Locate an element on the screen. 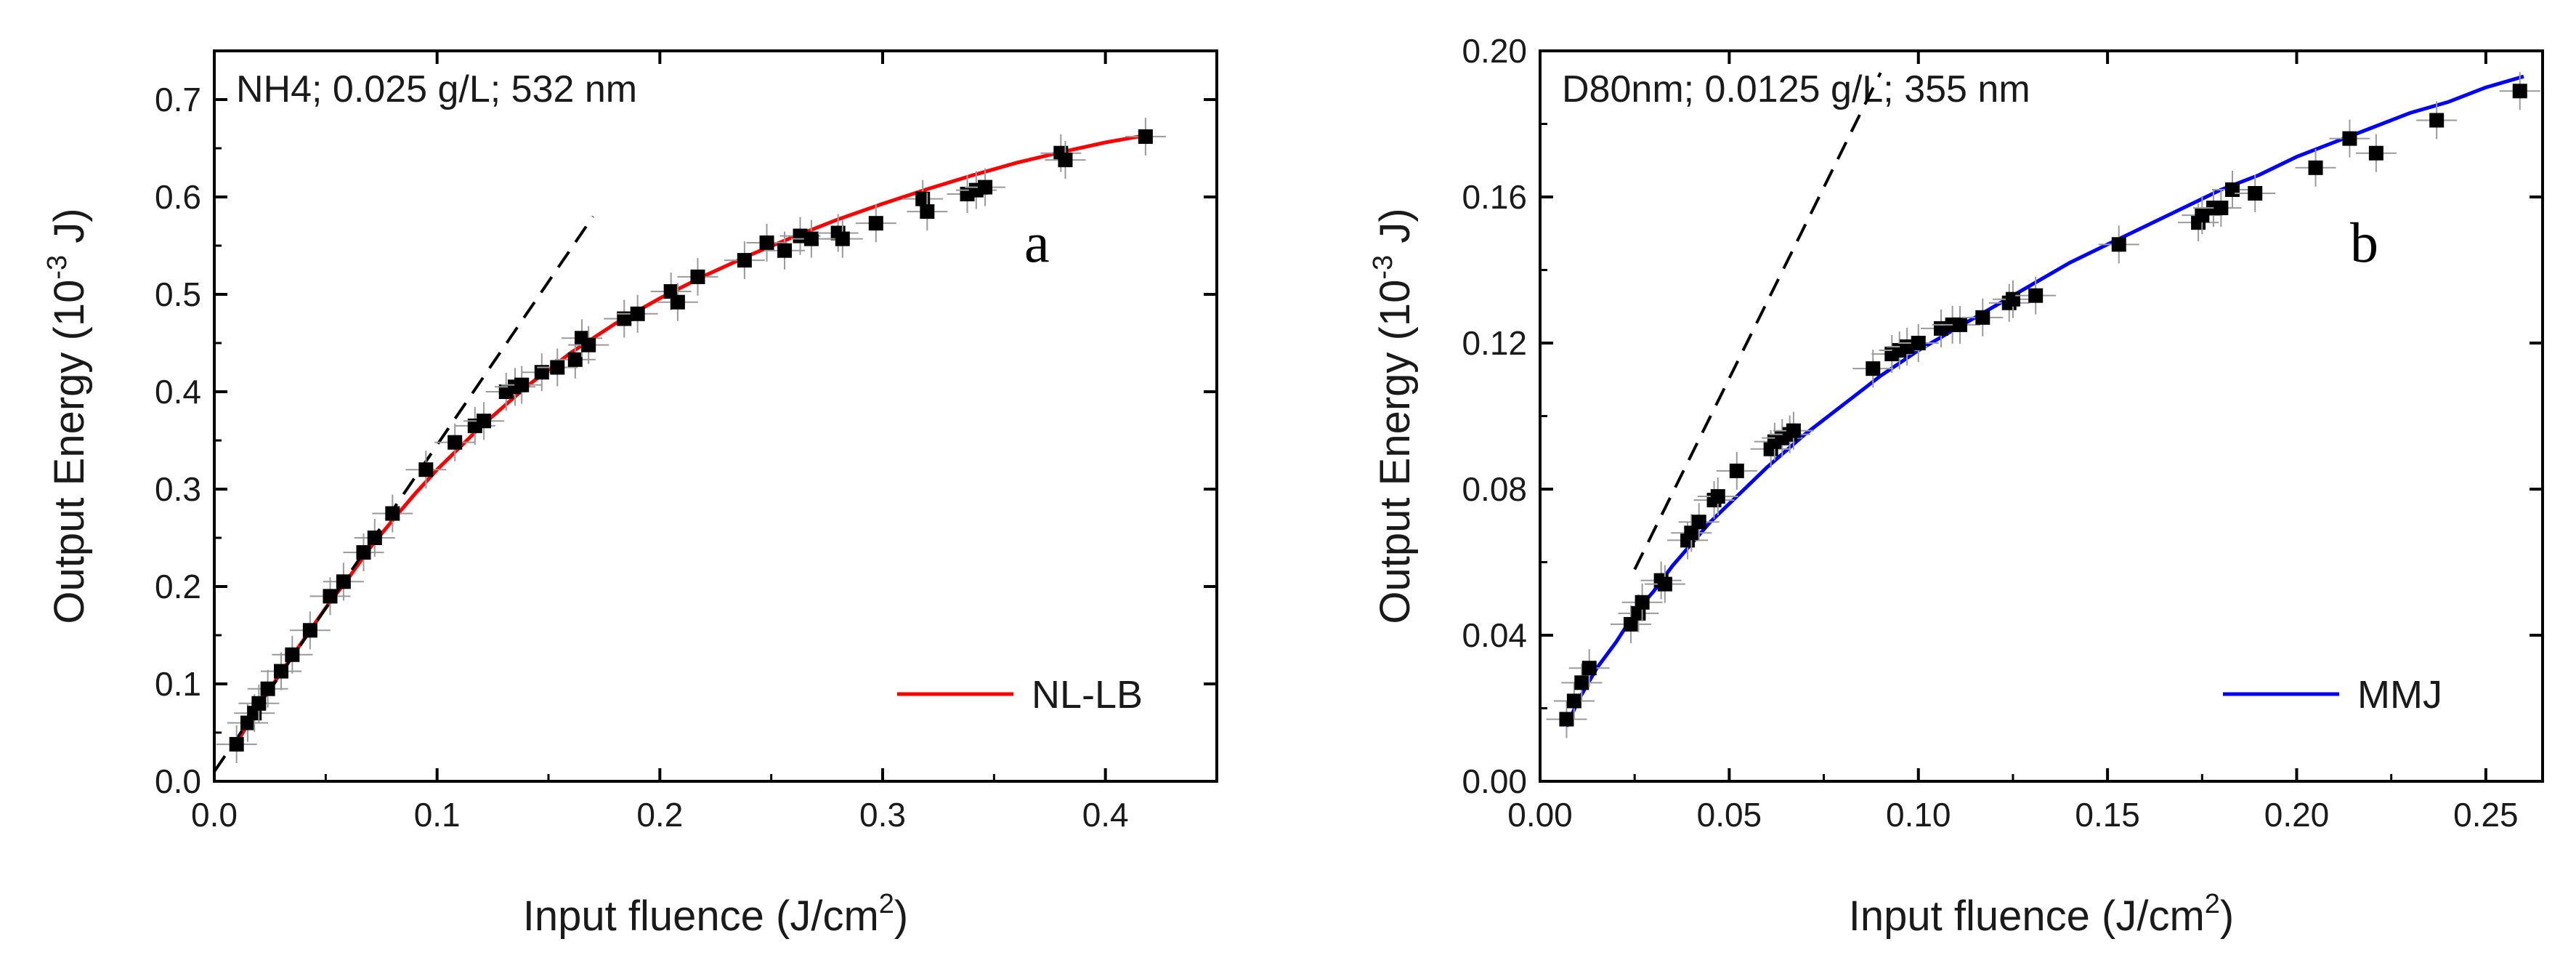 The width and height of the screenshot is (2576, 955). linear-guide-dashed is located at coordinates (404, 494).